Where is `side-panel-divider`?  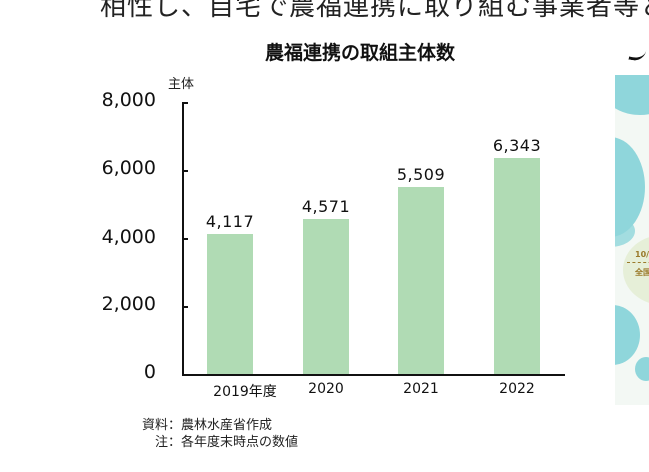
side-panel-divider is located at coordinates (638, 262).